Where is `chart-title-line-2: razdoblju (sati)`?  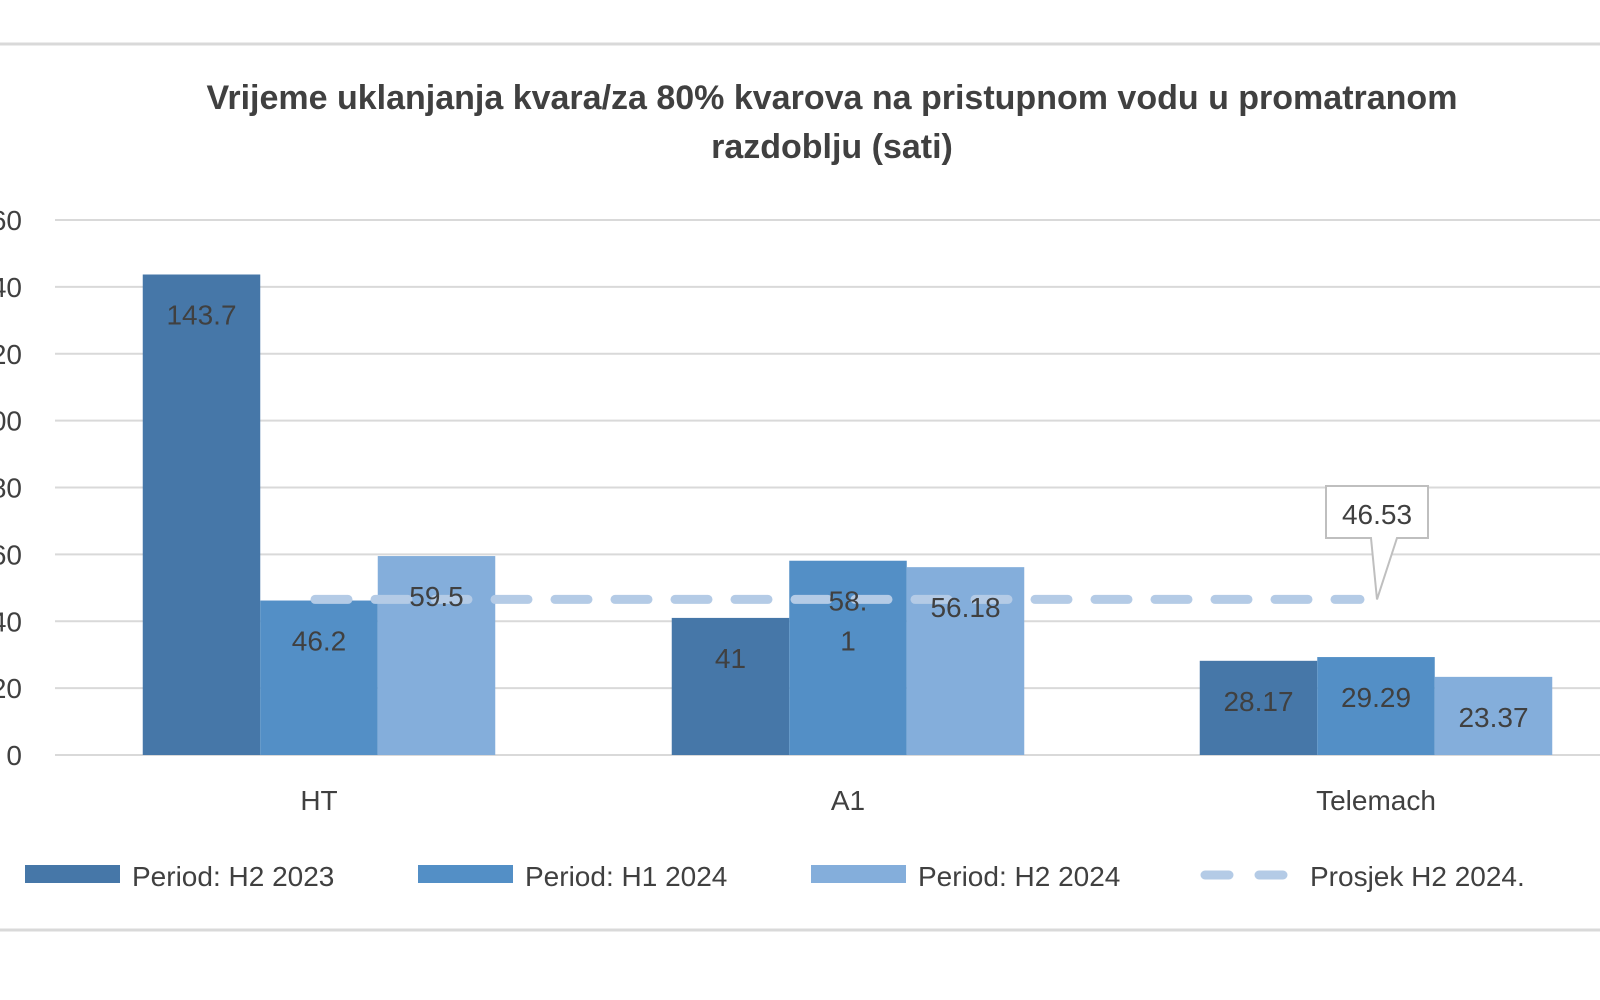 chart-title-line-2: razdoblju (sati) is located at coordinates (832, 147).